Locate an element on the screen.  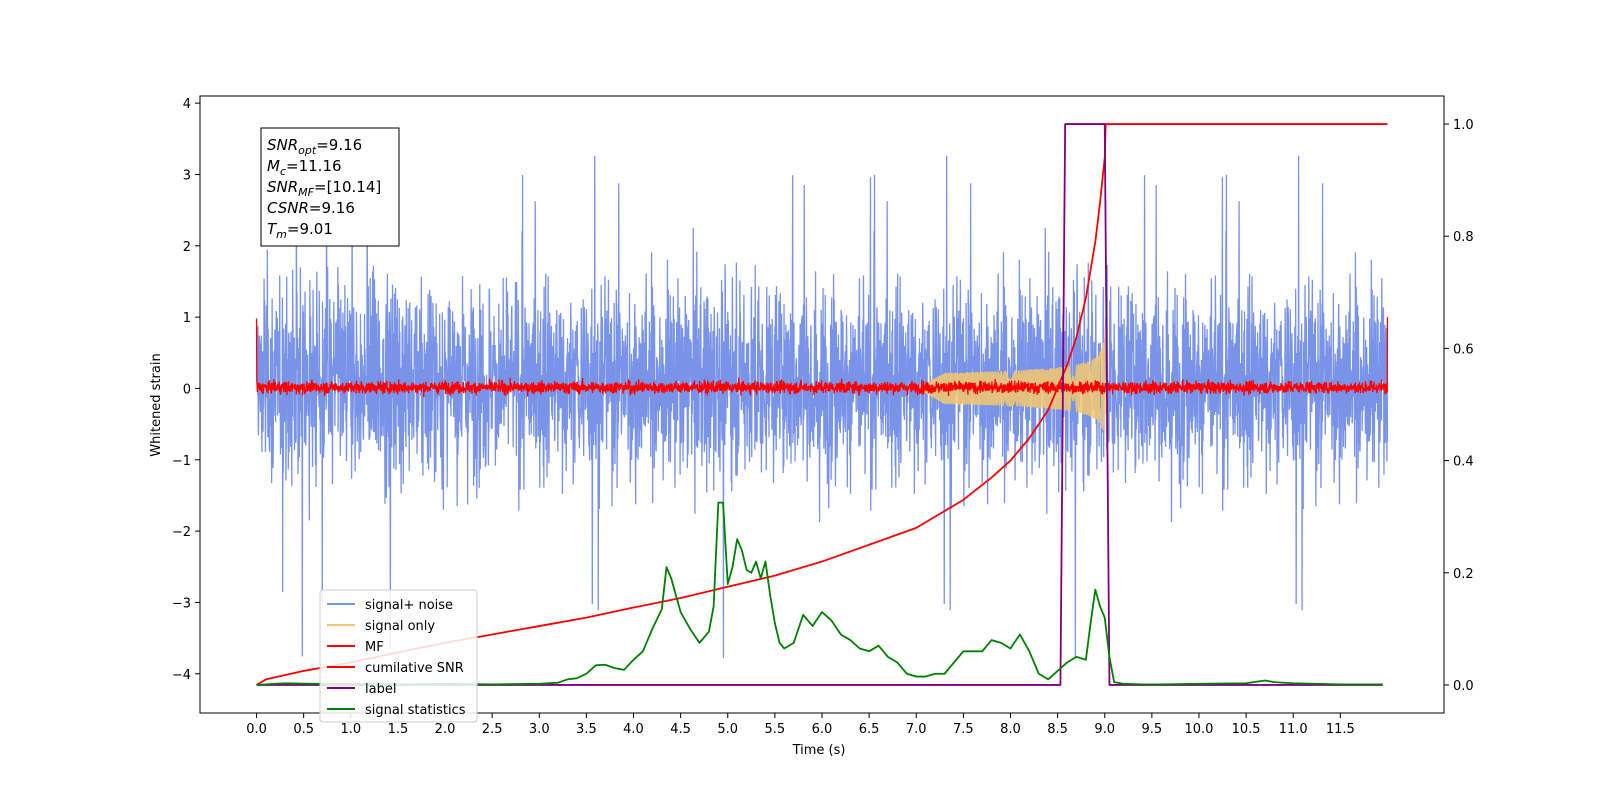
legend-label: MF is located at coordinates (374, 647).